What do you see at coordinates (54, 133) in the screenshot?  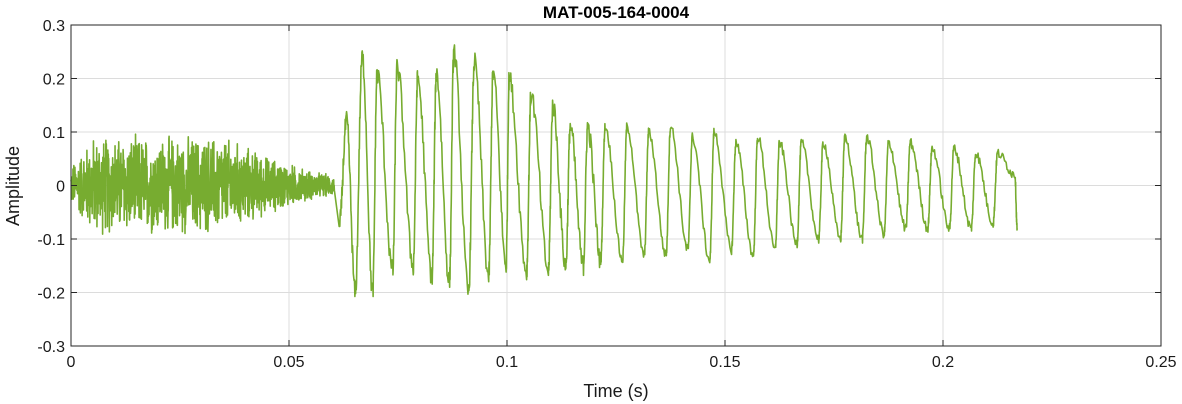 I see `y-tick-label: 0.1` at bounding box center [54, 133].